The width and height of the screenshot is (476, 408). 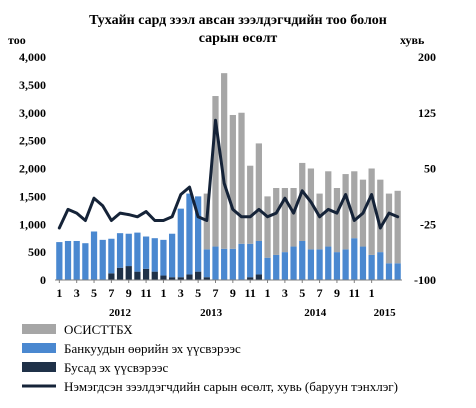 I want to click on right-axis-unit-label: хувь, so click(x=412, y=40).